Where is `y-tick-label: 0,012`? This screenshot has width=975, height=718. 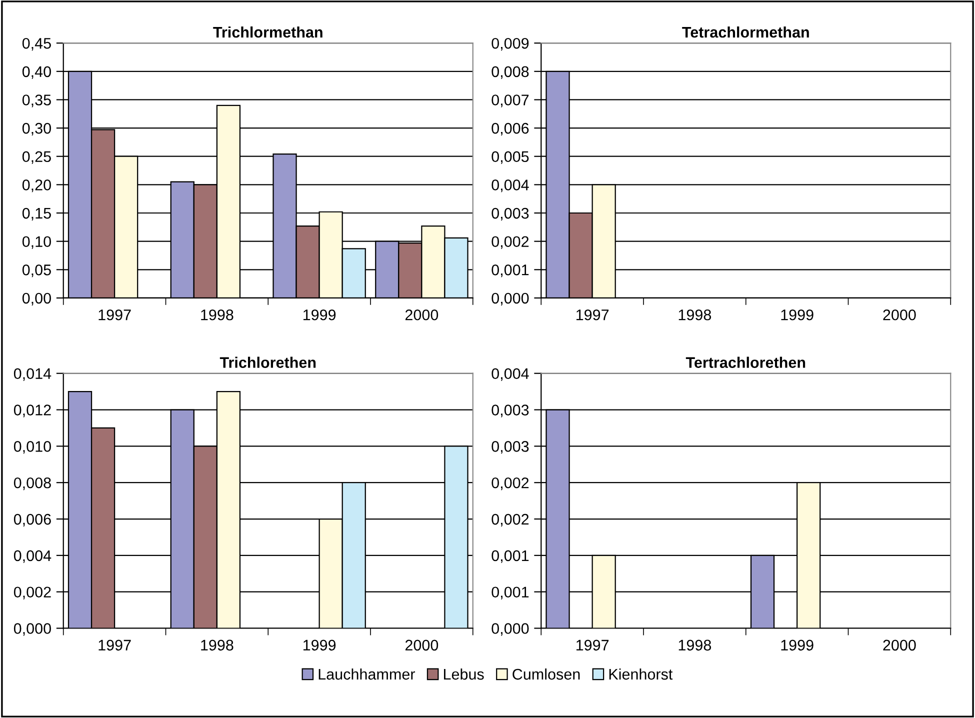 y-tick-label: 0,012 is located at coordinates (32, 411).